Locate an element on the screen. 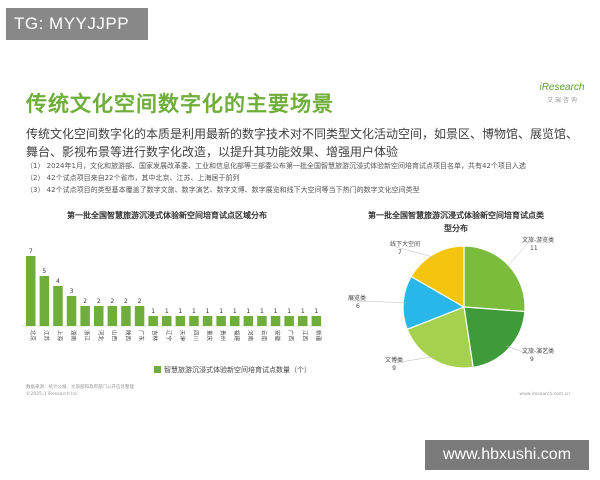 Image resolution: width=600 pixels, height=480 pixels. category-label: 广西 is located at coordinates (291, 336).